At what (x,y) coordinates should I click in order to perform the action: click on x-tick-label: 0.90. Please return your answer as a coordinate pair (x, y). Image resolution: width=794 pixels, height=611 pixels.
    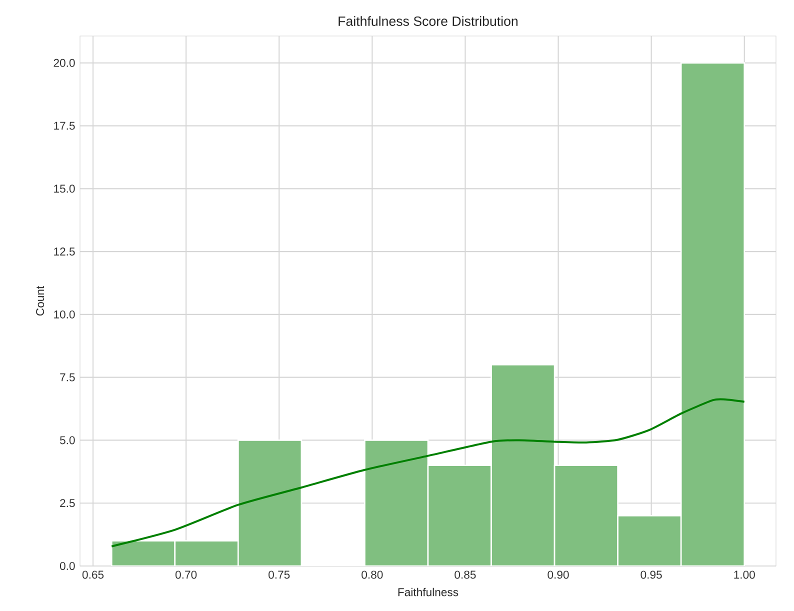
    Looking at the image, I should click on (558, 574).